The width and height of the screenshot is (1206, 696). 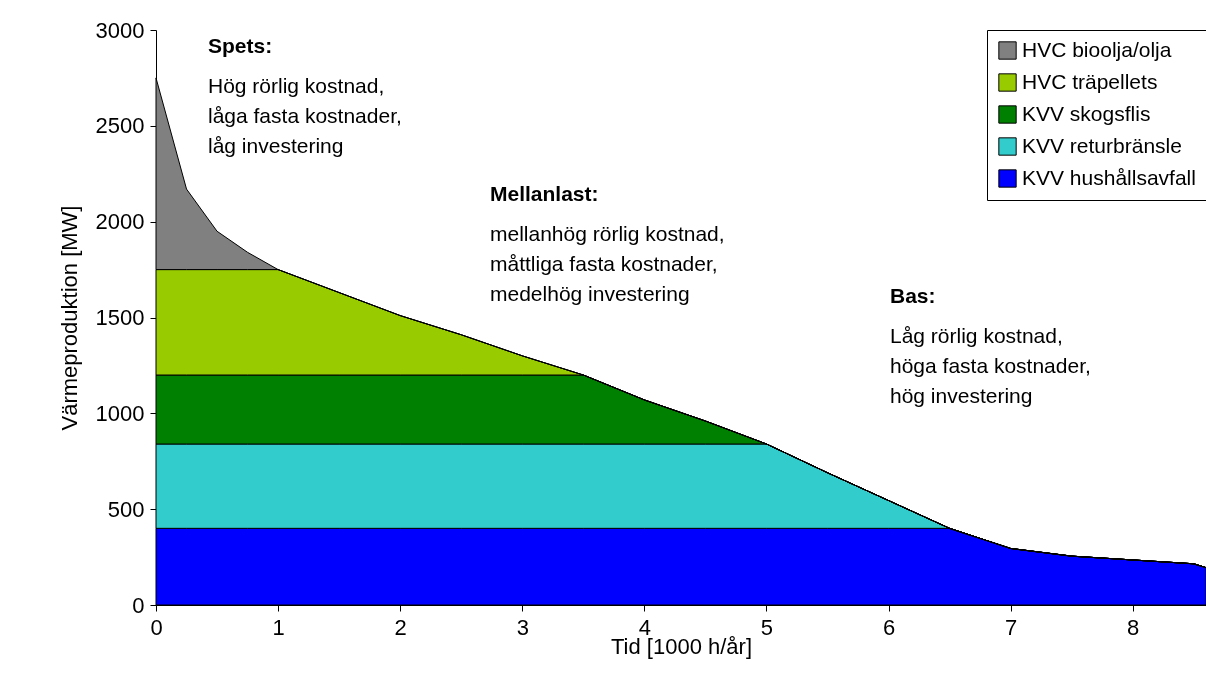 What do you see at coordinates (305, 115) in the screenshot?
I see `annotation: Hög rörlig kostnad, låga fasta kostnader, låg investering` at bounding box center [305, 115].